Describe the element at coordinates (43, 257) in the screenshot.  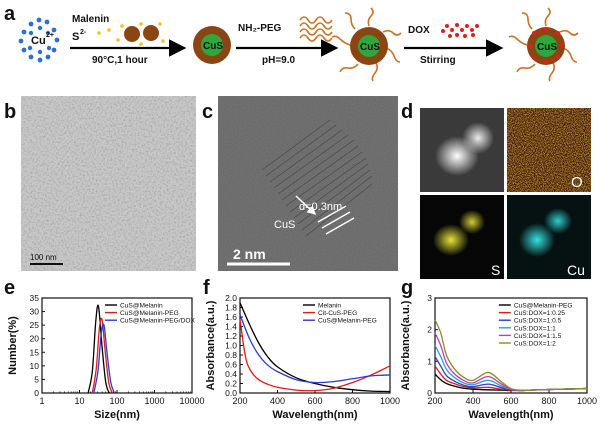
I see `scale-label-b: 100 nm` at that location.